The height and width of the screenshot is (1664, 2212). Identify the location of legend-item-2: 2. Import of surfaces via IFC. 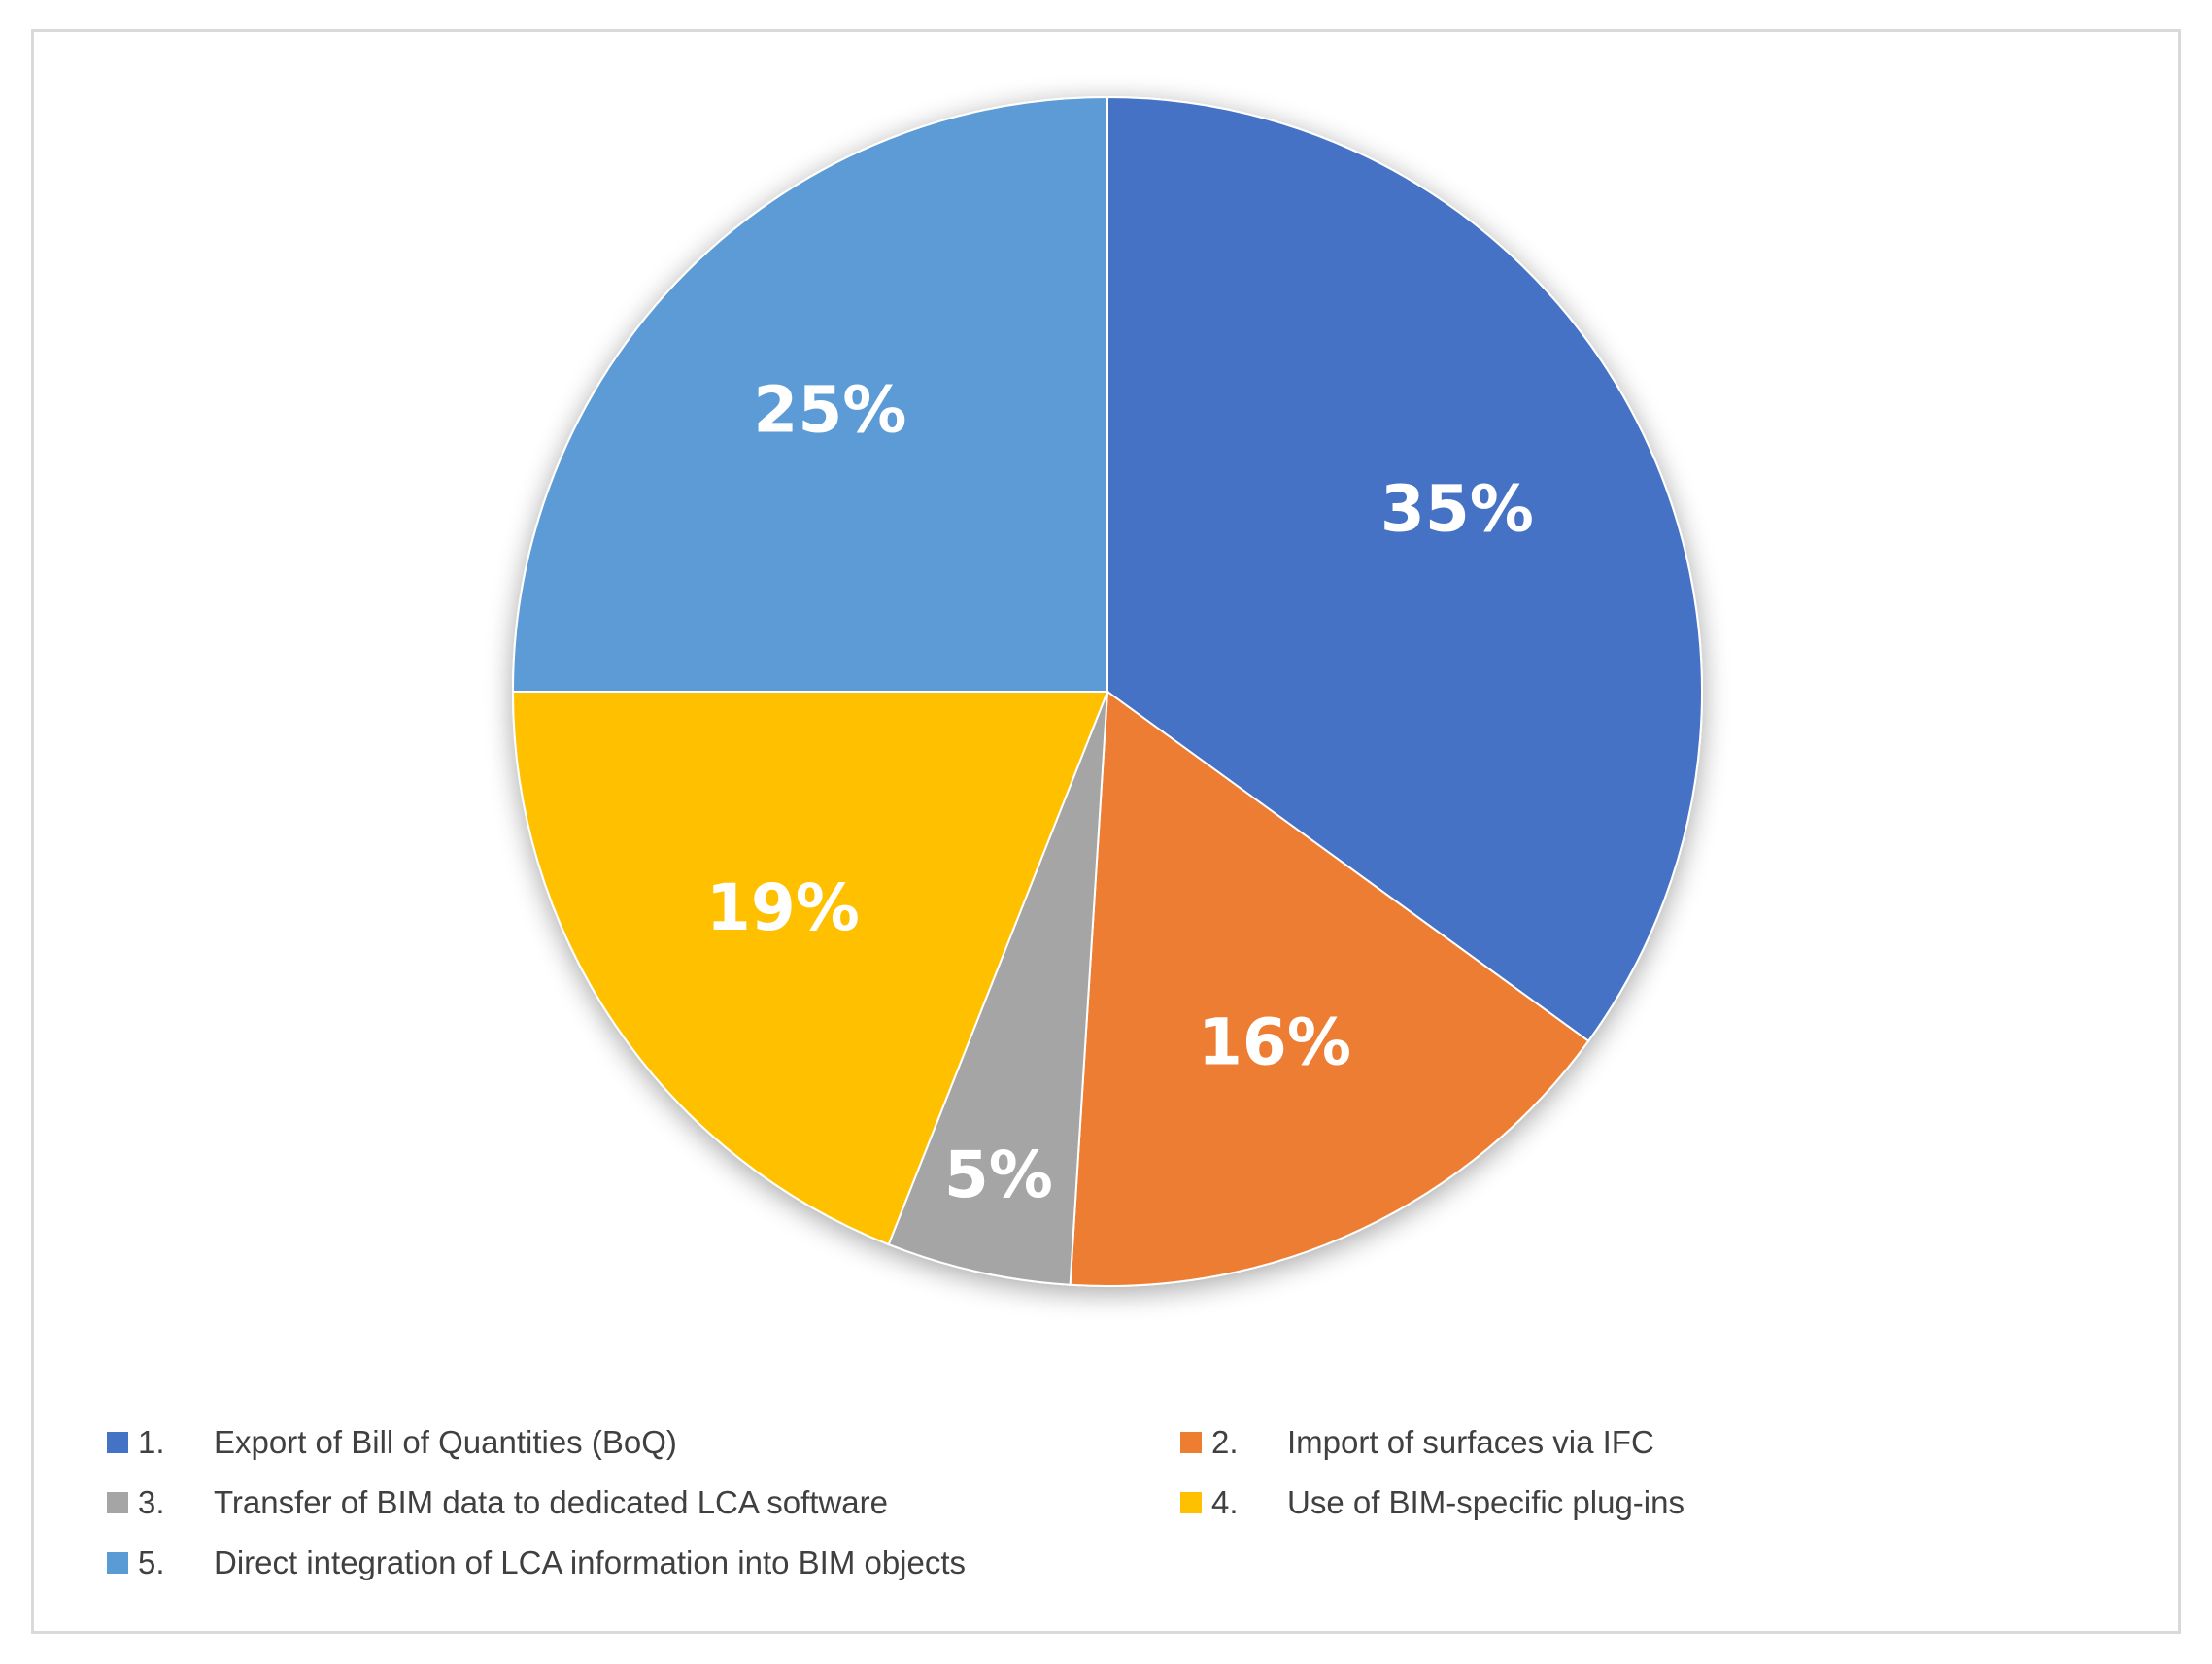
(1417, 1443).